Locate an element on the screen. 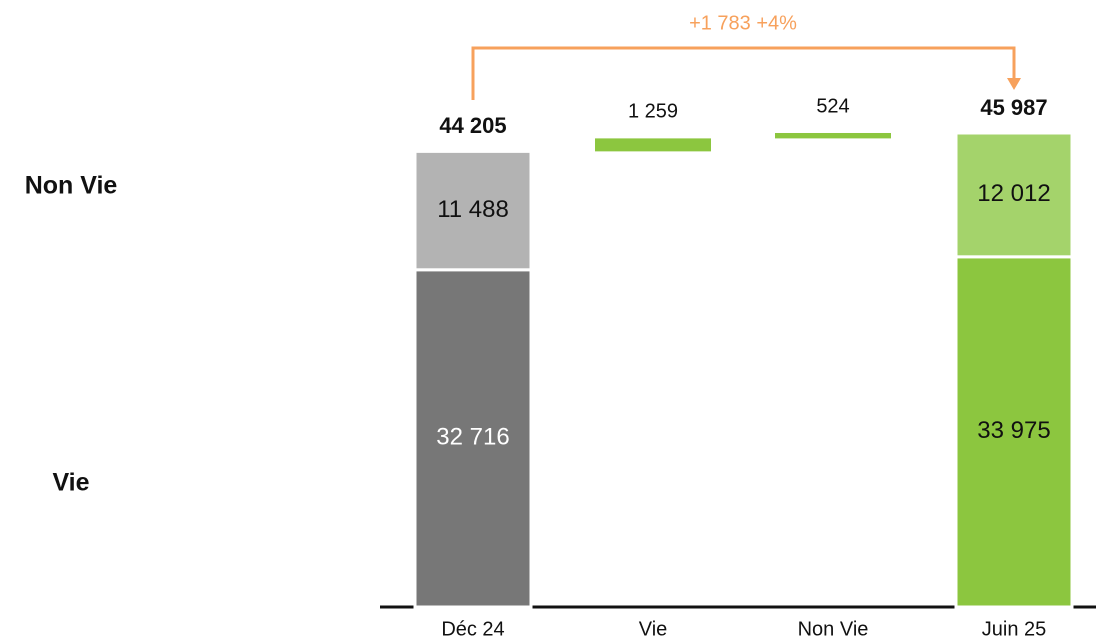 The height and width of the screenshot is (640, 1096). legend-label: Non Vie is located at coordinates (71, 186).